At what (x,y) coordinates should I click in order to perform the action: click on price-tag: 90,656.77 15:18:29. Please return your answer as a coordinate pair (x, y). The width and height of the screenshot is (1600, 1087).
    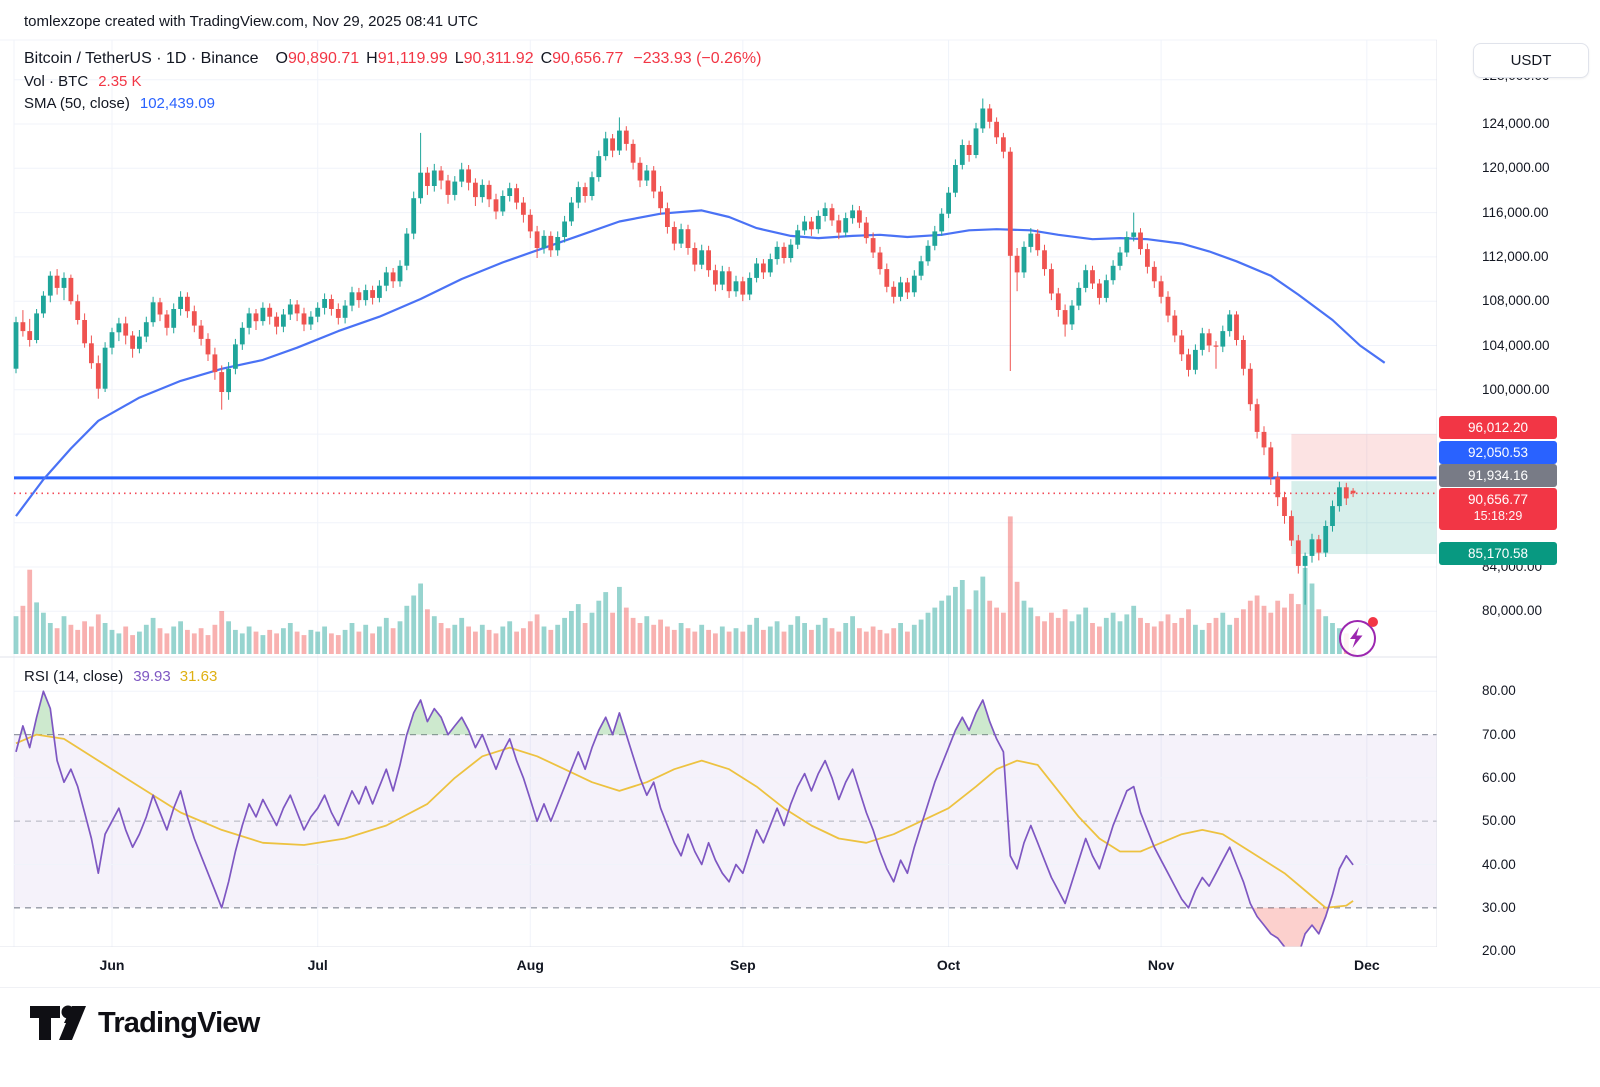
    Looking at the image, I should click on (1498, 509).